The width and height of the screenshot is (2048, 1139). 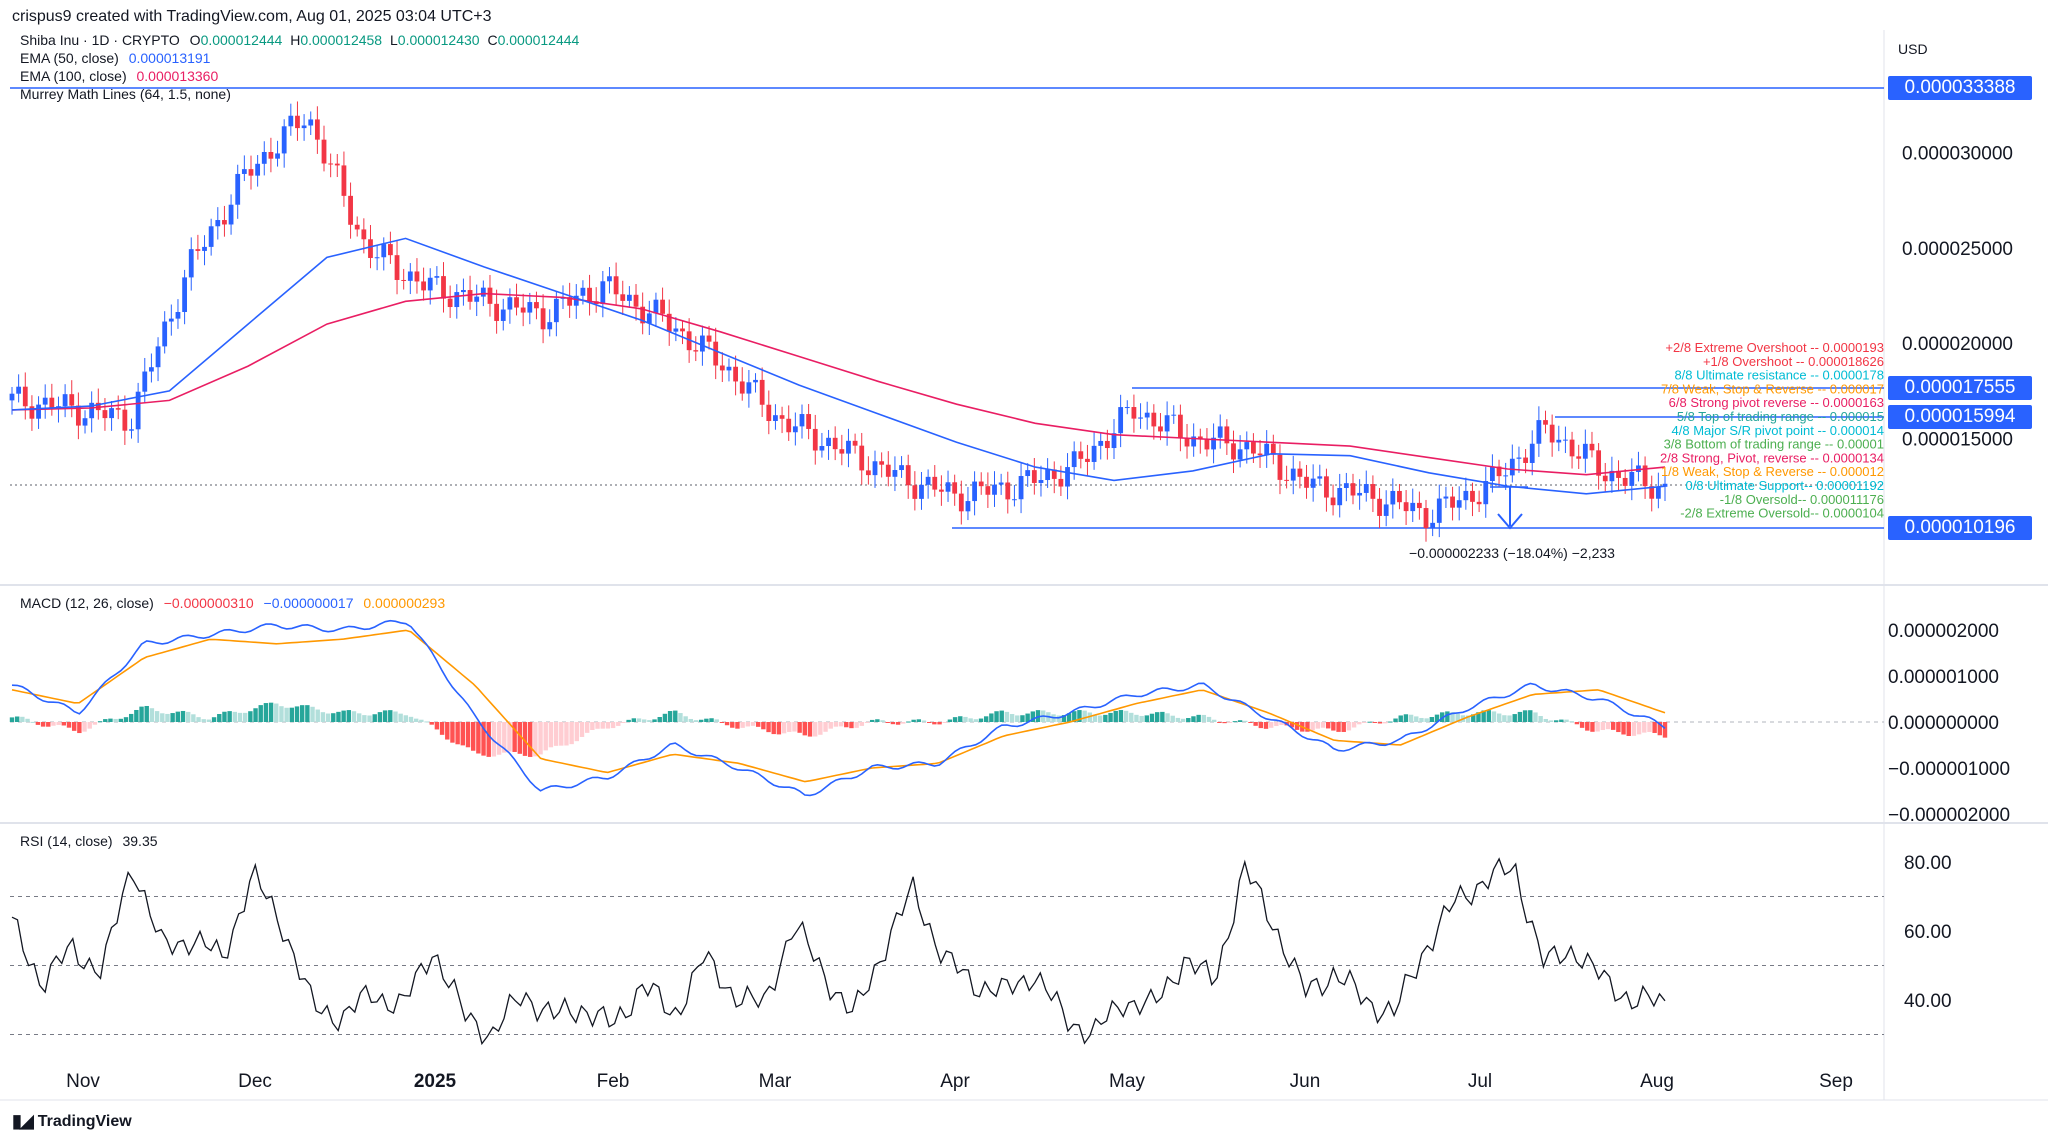 What do you see at coordinates (947, 965) in the screenshot?
I see `rsi-levels` at bounding box center [947, 965].